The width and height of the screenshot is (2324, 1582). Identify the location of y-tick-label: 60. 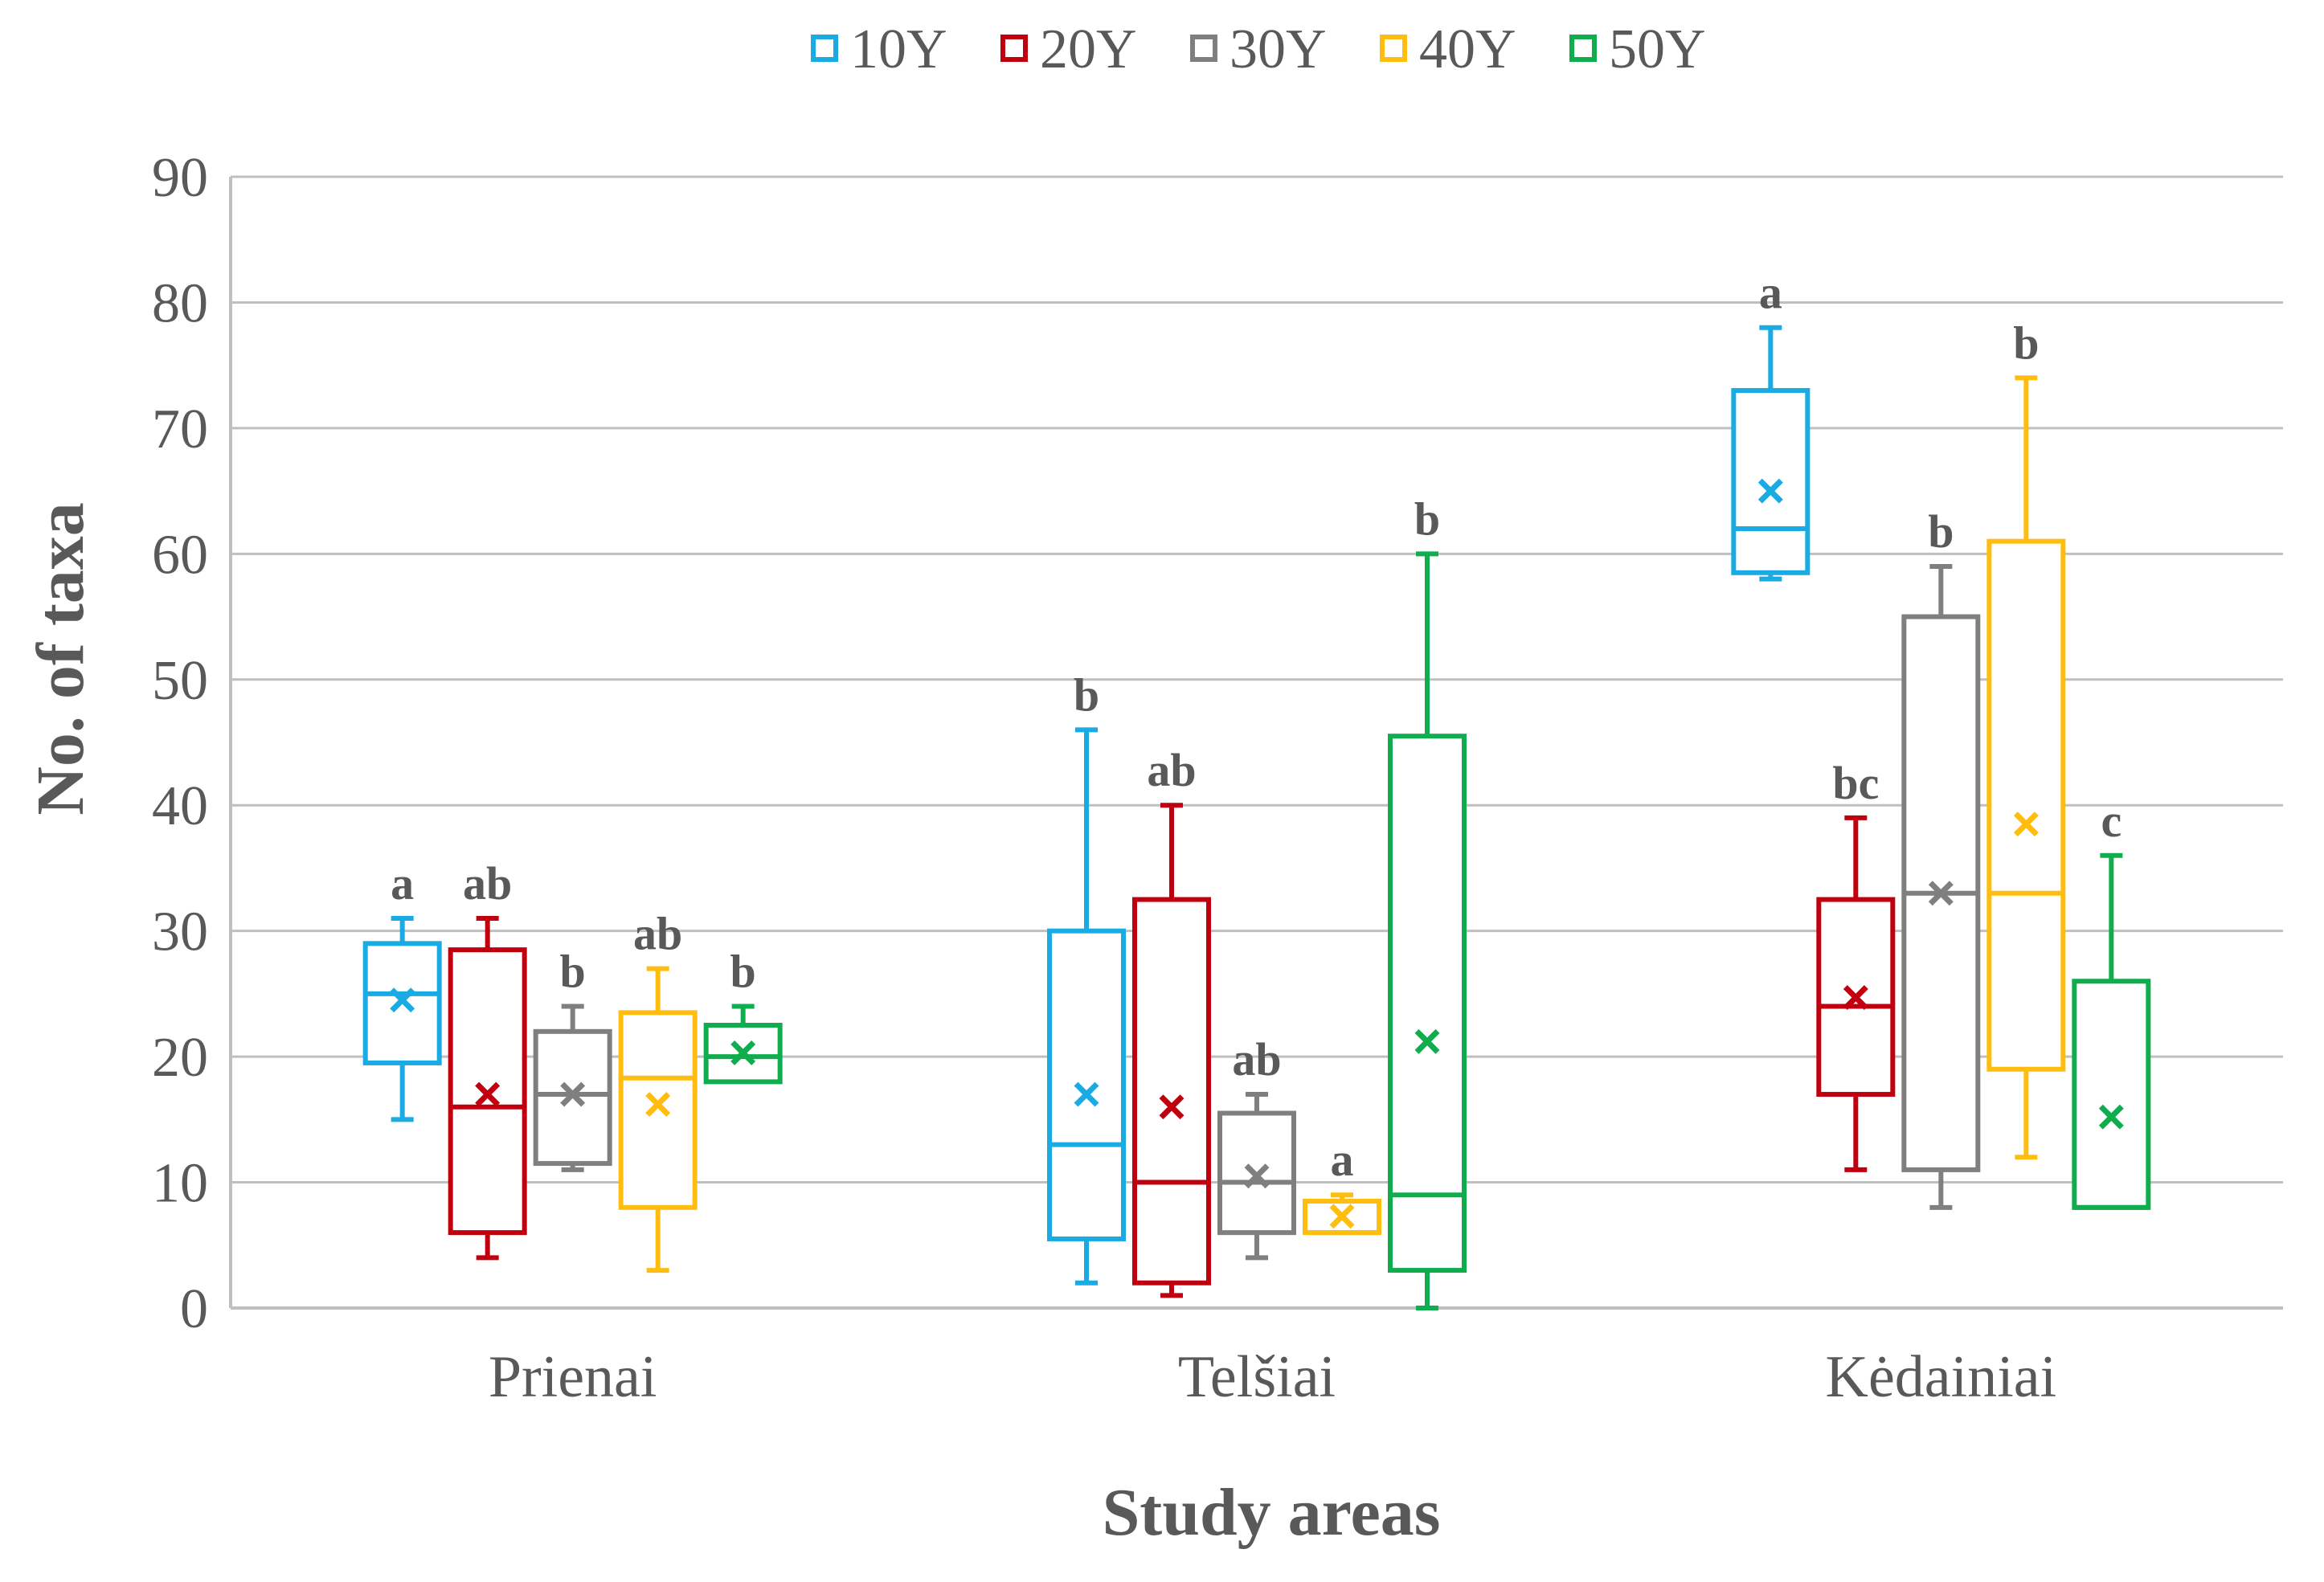
(180, 555).